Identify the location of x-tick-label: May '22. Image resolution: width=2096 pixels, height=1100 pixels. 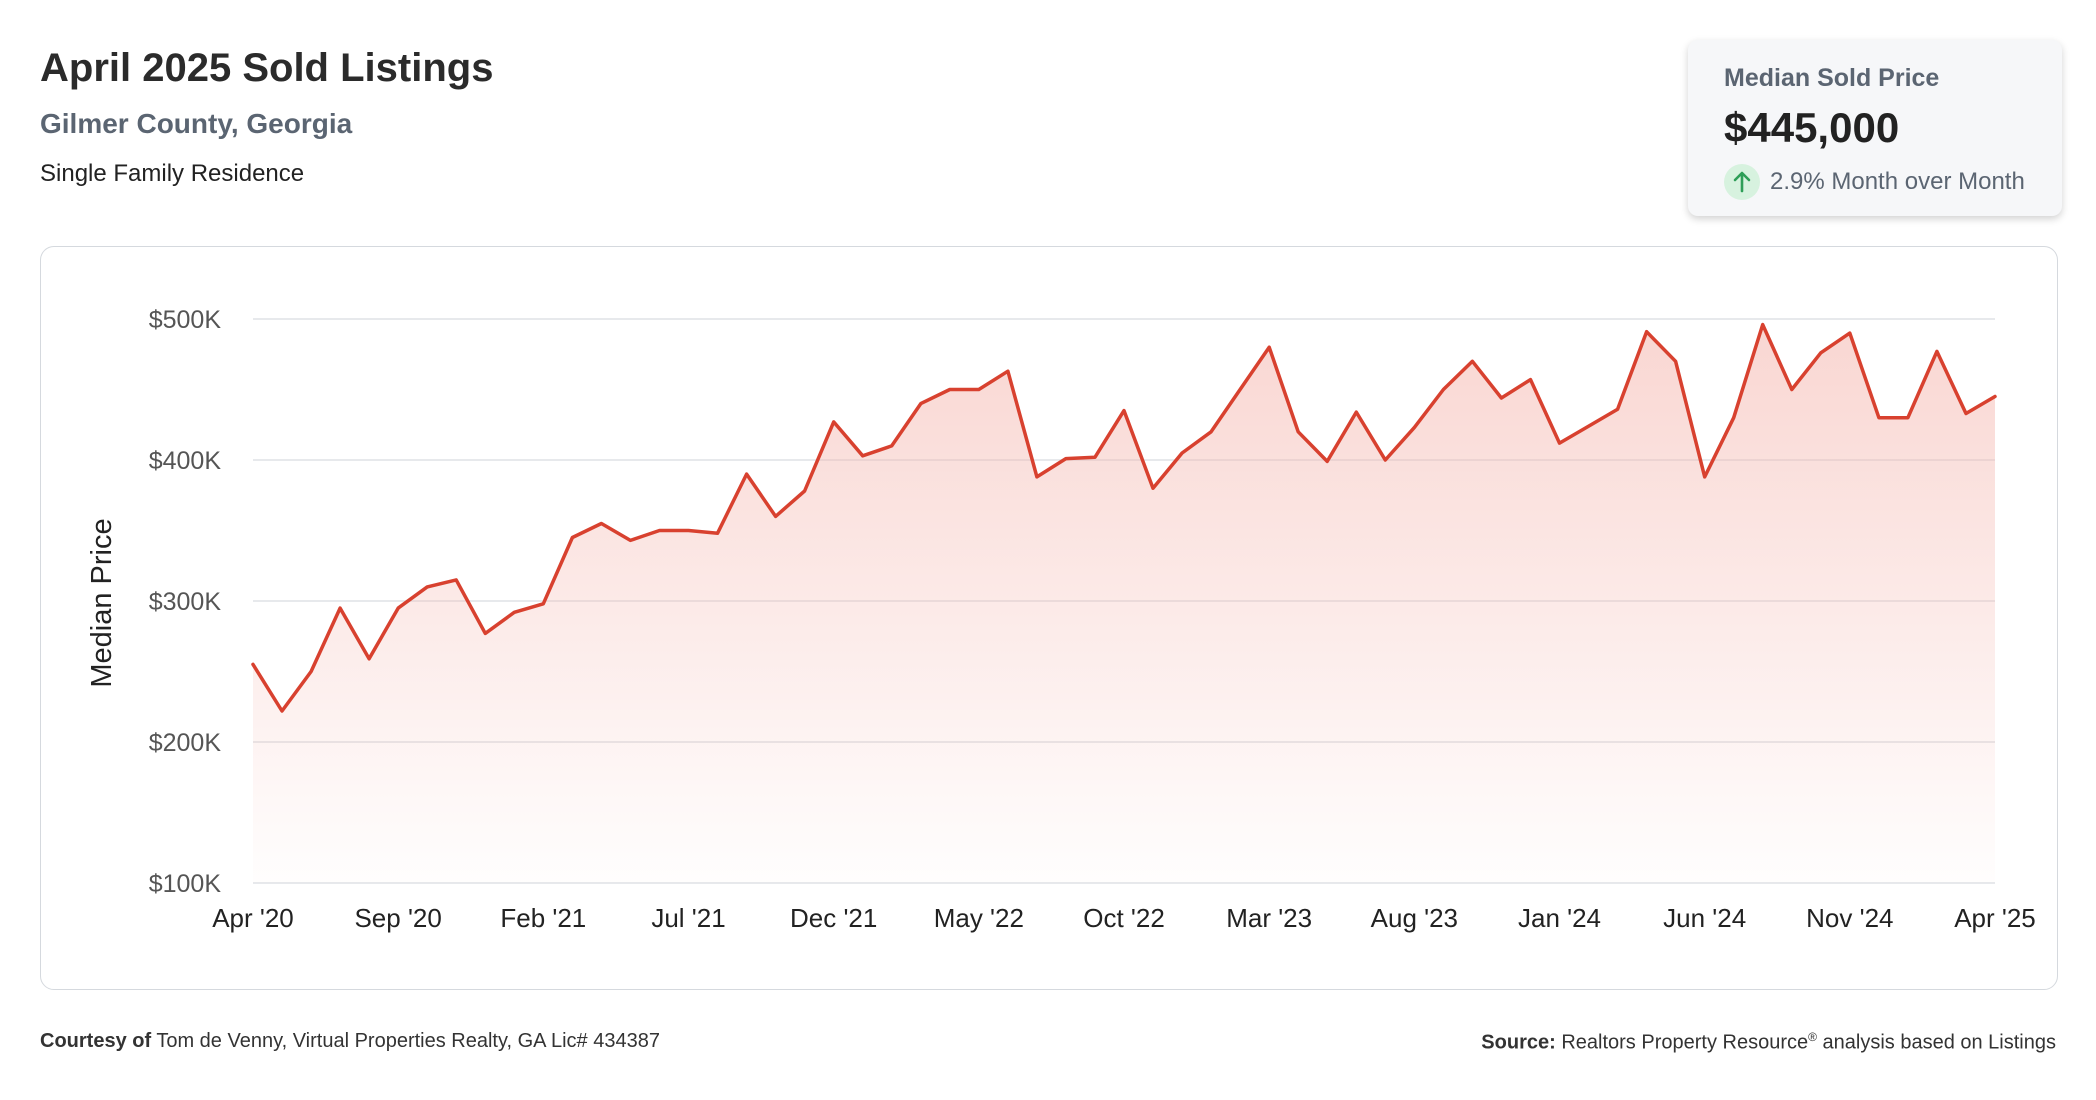
(979, 918).